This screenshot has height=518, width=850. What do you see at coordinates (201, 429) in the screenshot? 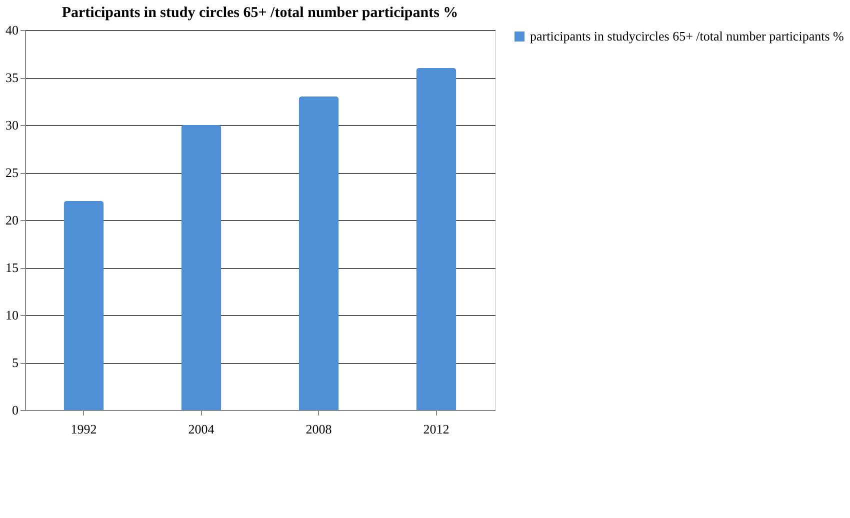
I see `x-tick-label: 2004` at bounding box center [201, 429].